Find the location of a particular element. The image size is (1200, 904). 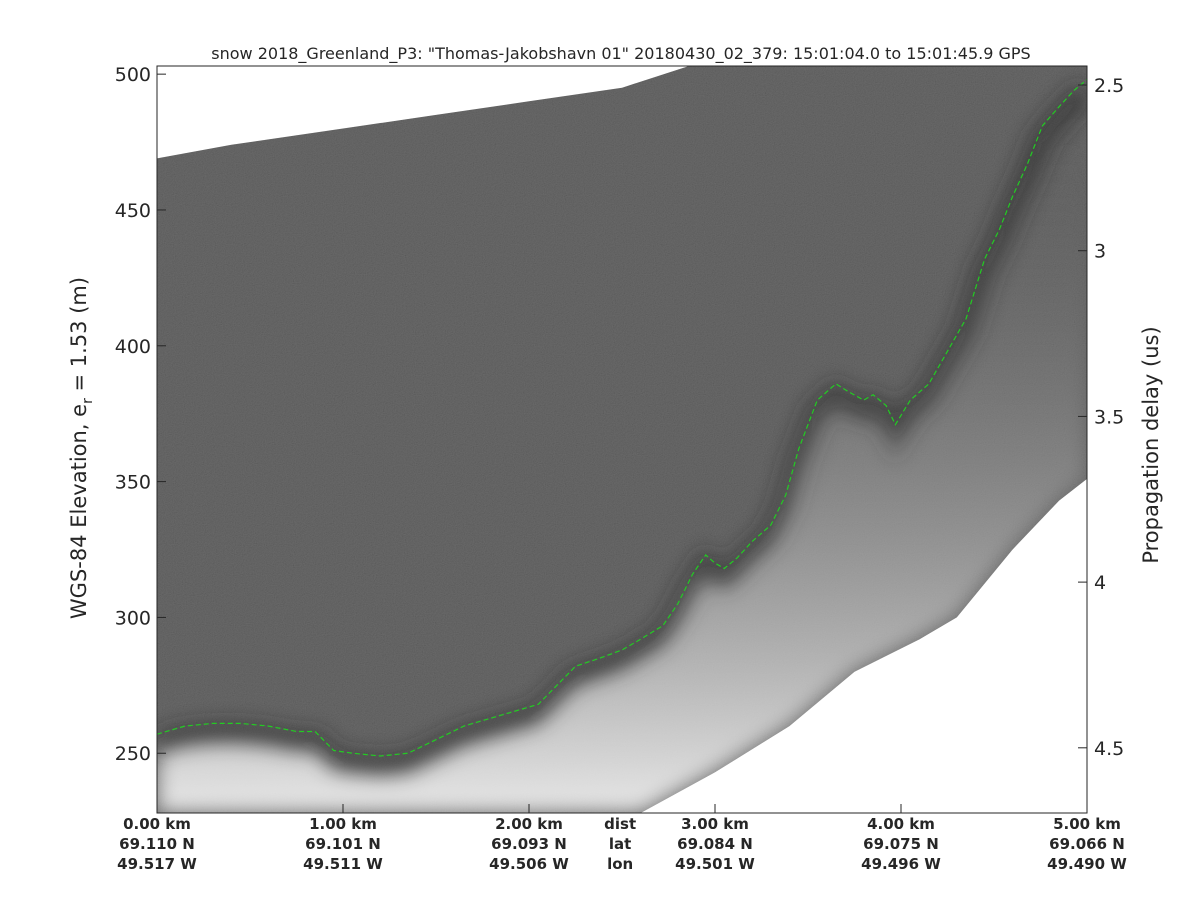

x-dist-label: 0.00 km is located at coordinates (157, 824).